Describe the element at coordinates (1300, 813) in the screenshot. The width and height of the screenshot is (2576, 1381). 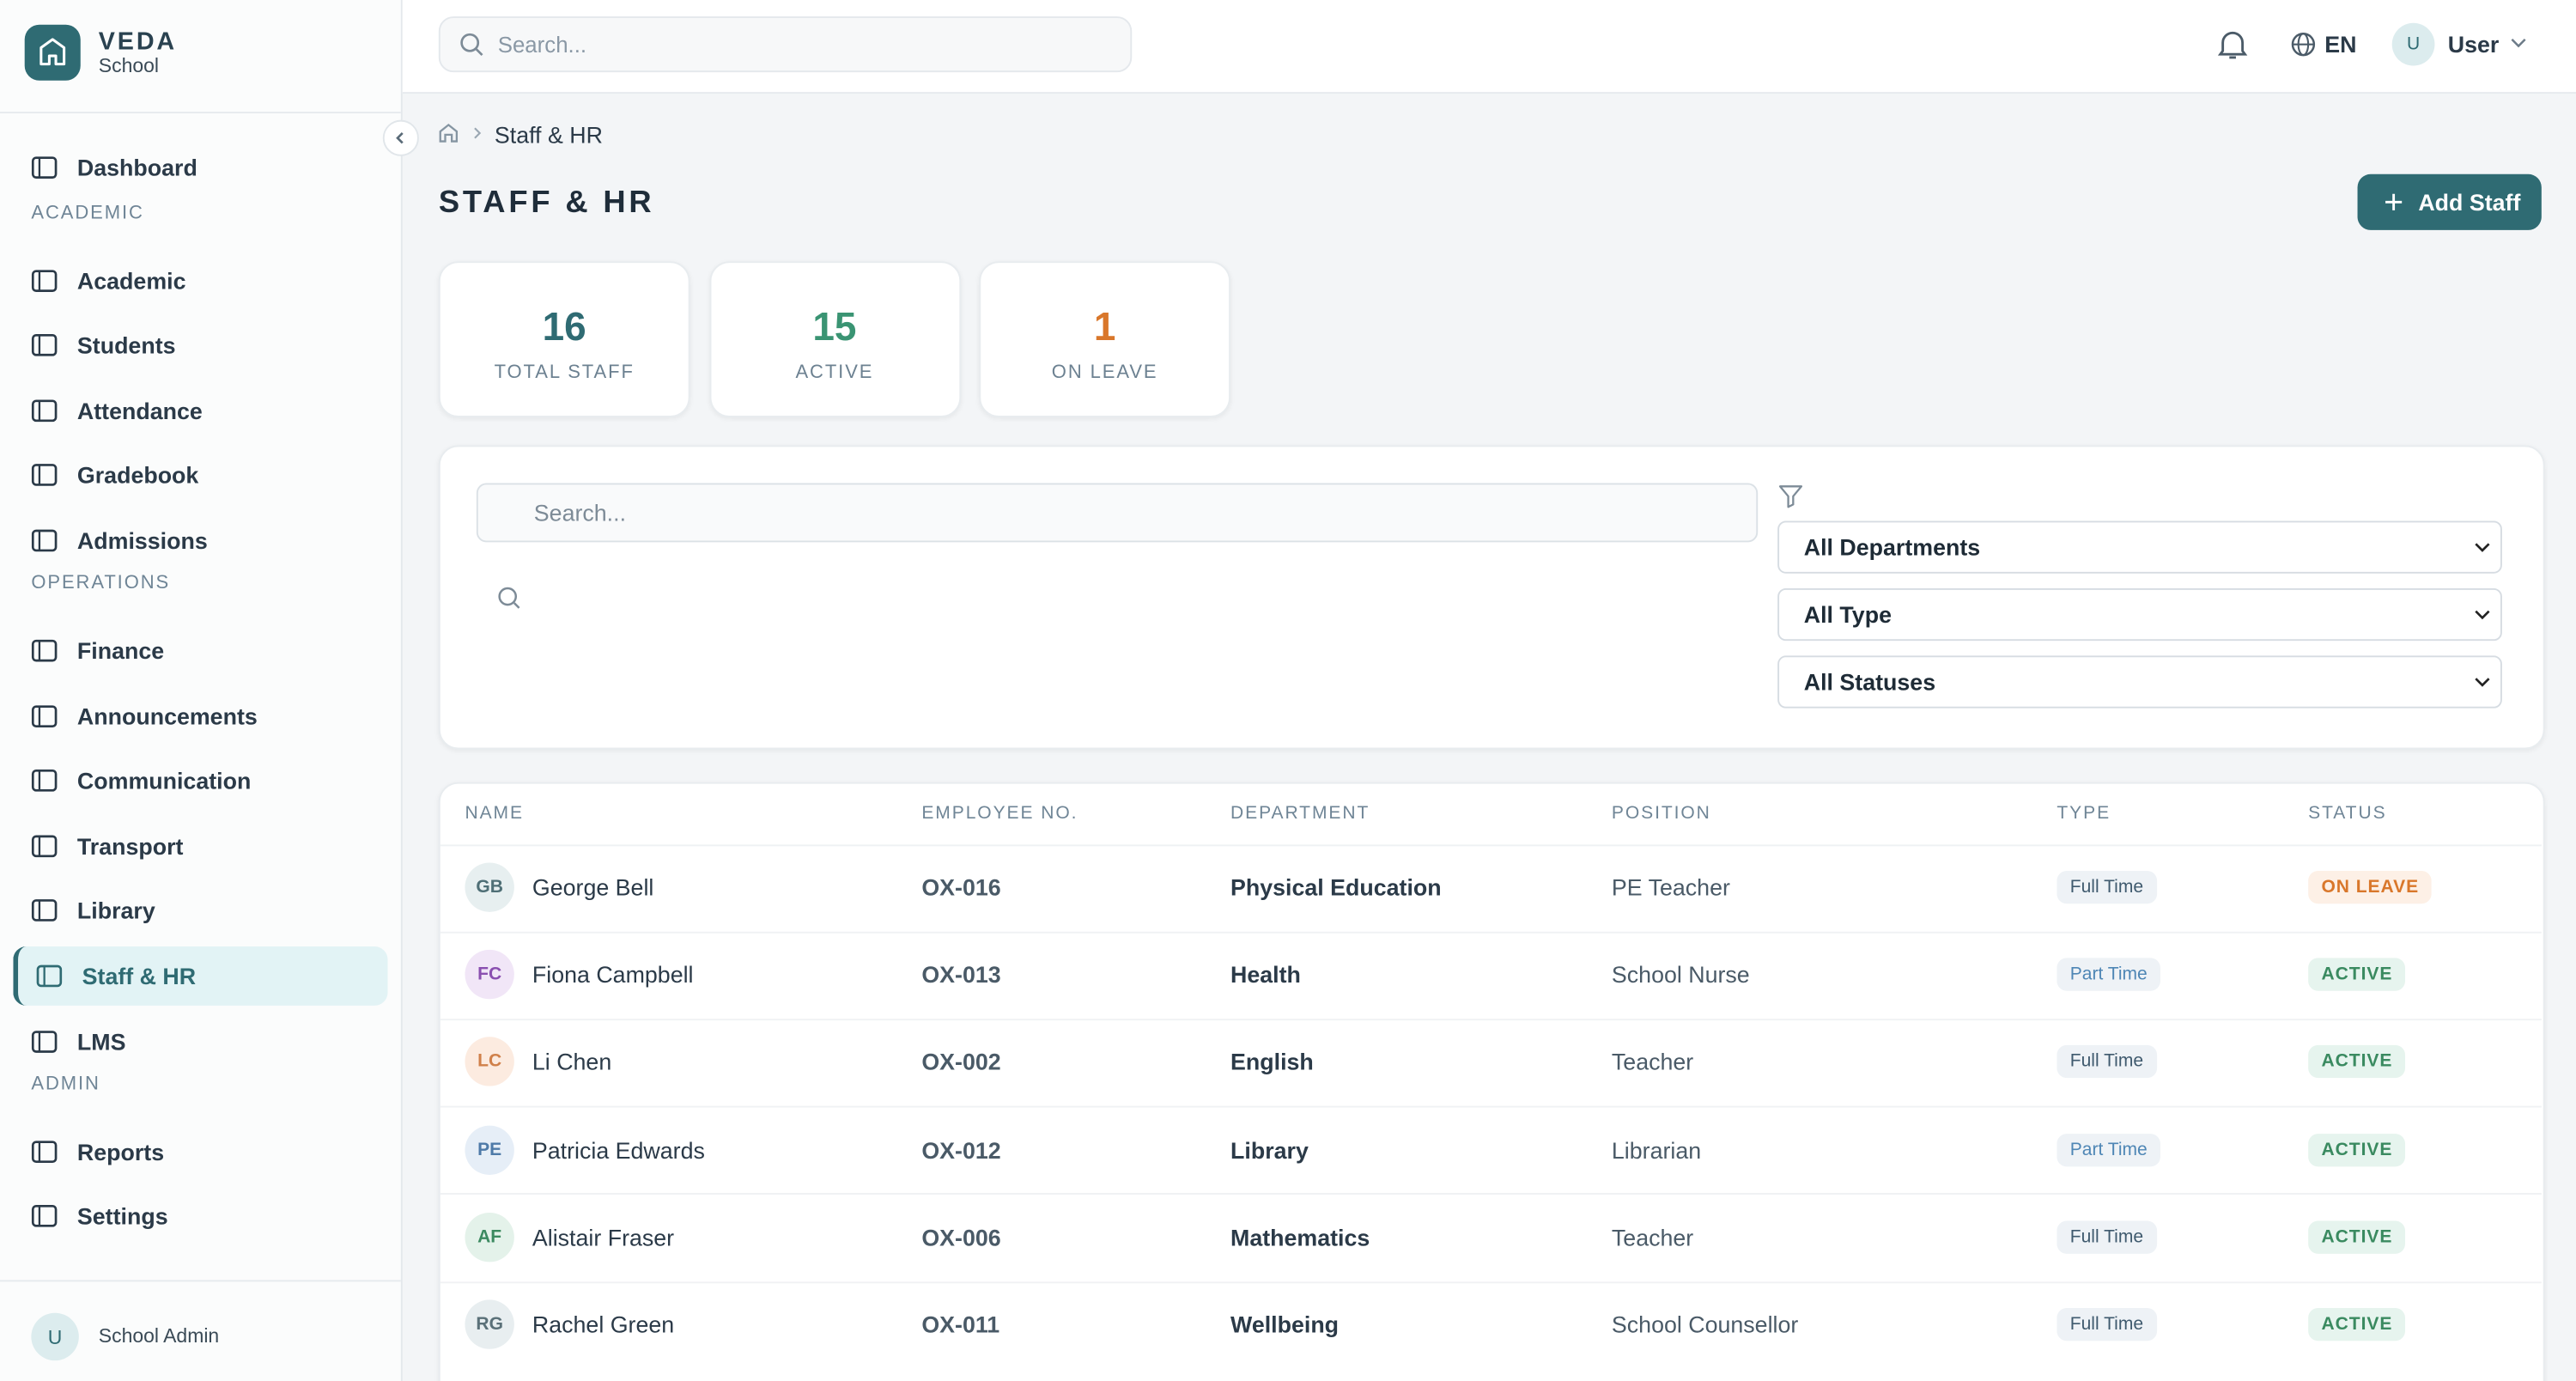
I see `column-header: DEPARTMENT` at that location.